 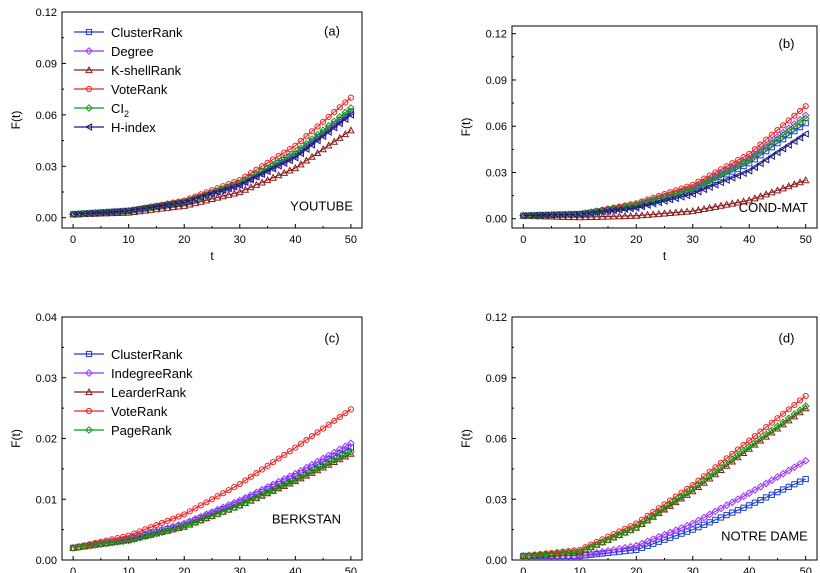 I want to click on y-tick-label: 0.04, so click(x=46, y=318).